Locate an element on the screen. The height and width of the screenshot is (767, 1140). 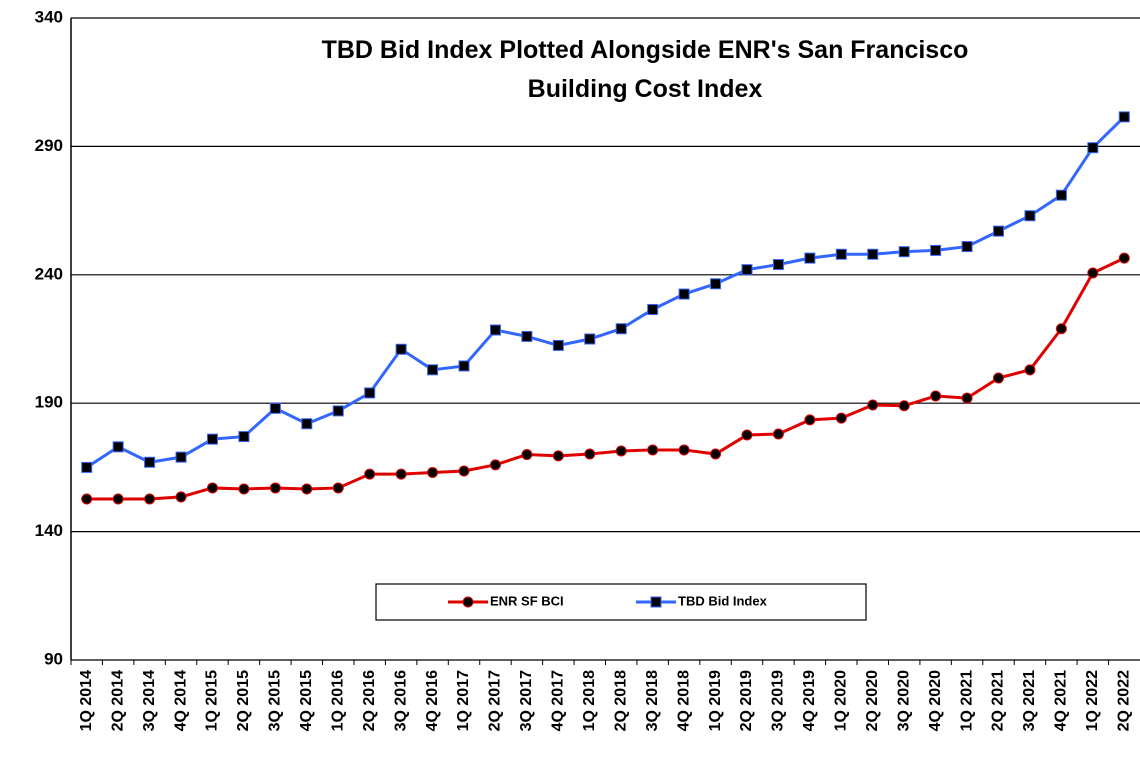
x-tick-label: 3Q 2016 is located at coordinates (400, 700).